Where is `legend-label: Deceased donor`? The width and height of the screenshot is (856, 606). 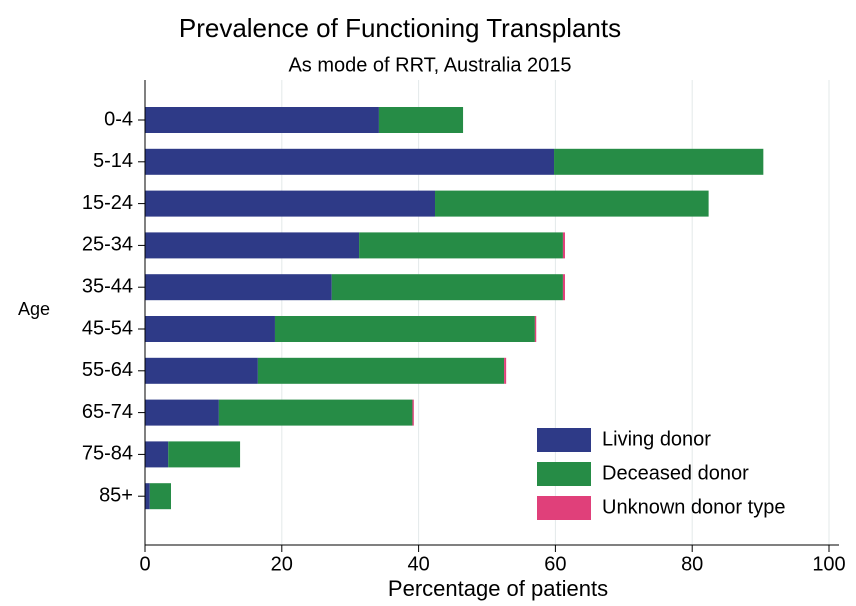 legend-label: Deceased donor is located at coordinates (675, 473).